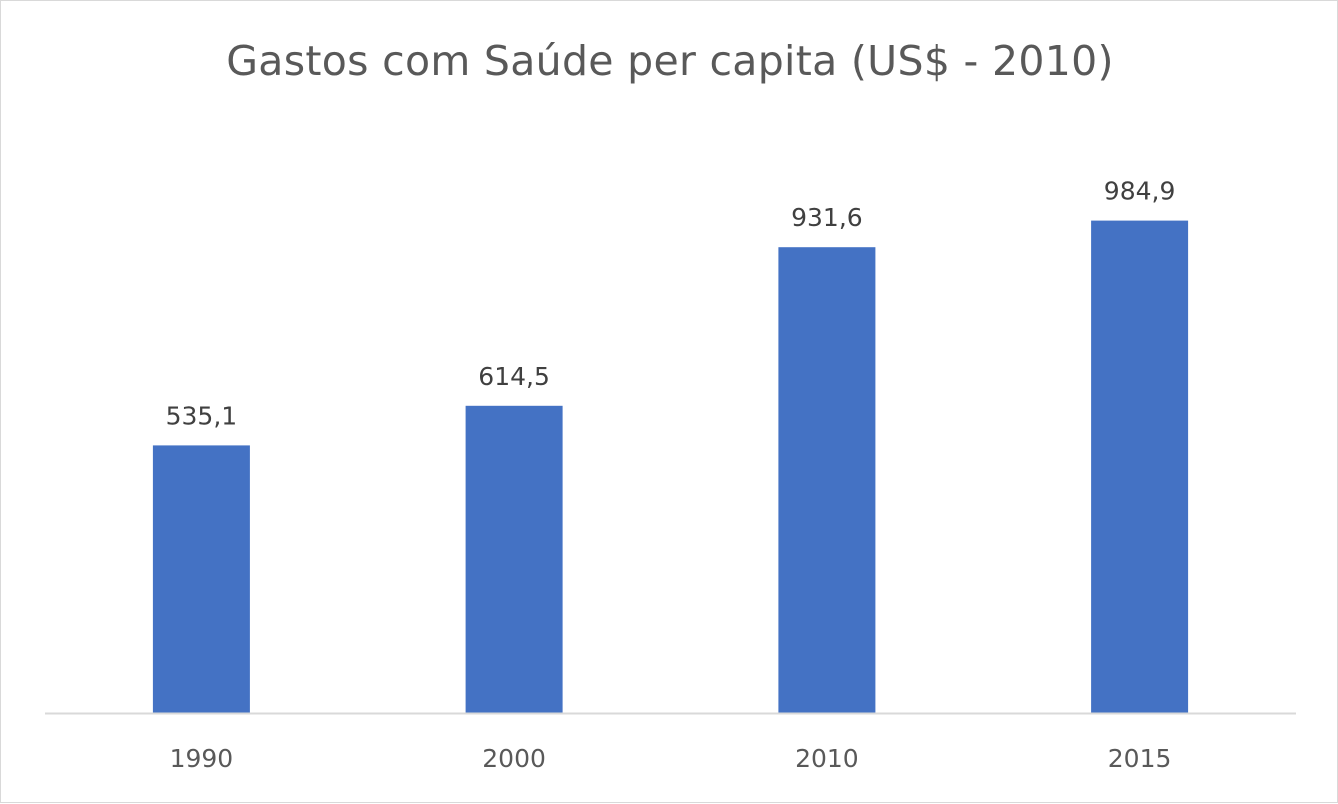 The height and width of the screenshot is (804, 1338). I want to click on data-label-2010: 931,6, so click(827, 217).